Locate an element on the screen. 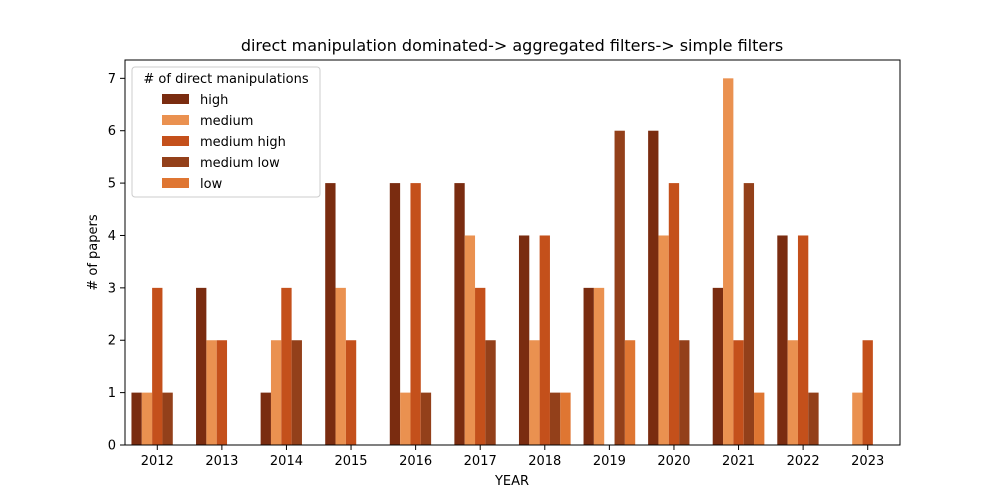 This screenshot has width=1000, height=500. bar-medium-low-2022 is located at coordinates (813, 418).